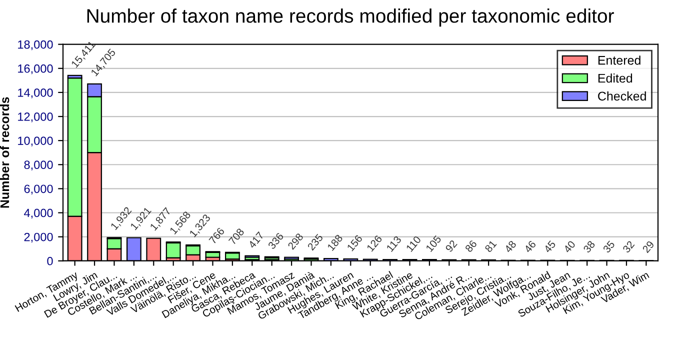 This screenshot has height=341, width=700. I want to click on total-label: 766, so click(216, 235).